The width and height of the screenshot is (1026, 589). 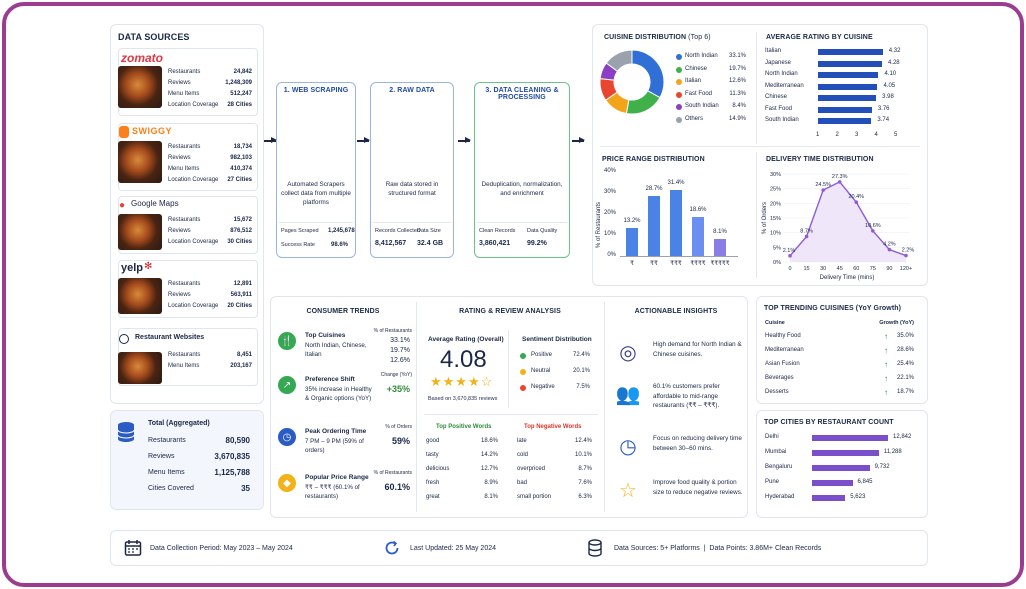 What do you see at coordinates (340, 245) in the screenshot?
I see `pipeline-stat-value: 98.6%` at bounding box center [340, 245].